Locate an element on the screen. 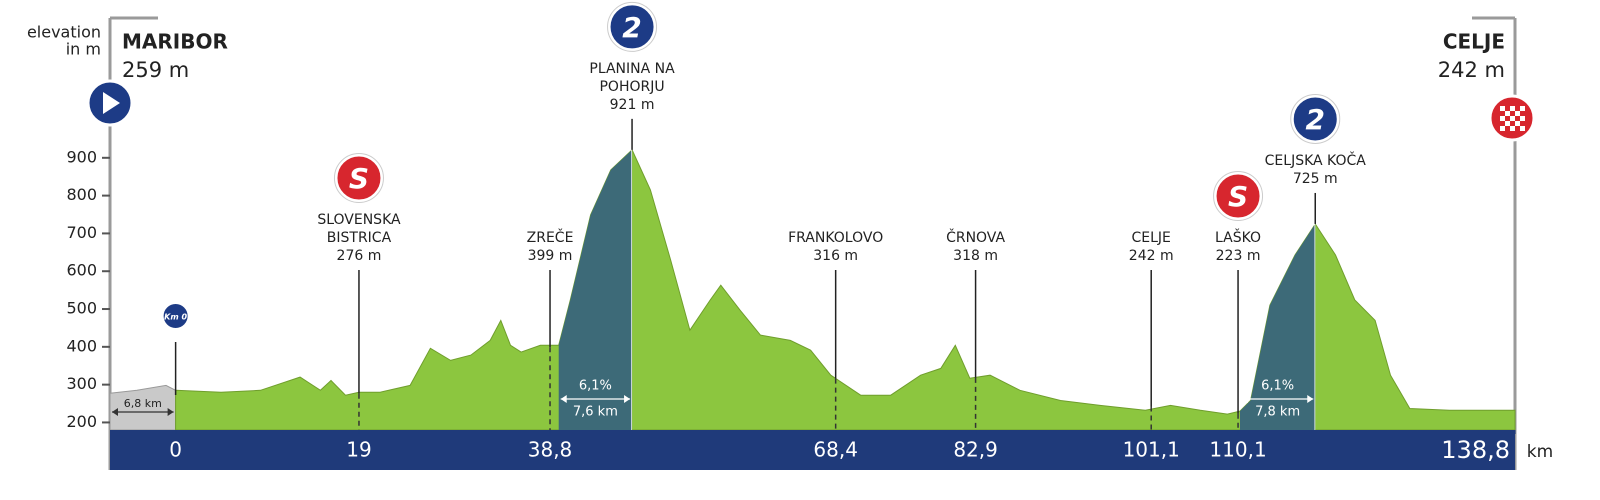  point-elevation: 242 m is located at coordinates (1151, 256).